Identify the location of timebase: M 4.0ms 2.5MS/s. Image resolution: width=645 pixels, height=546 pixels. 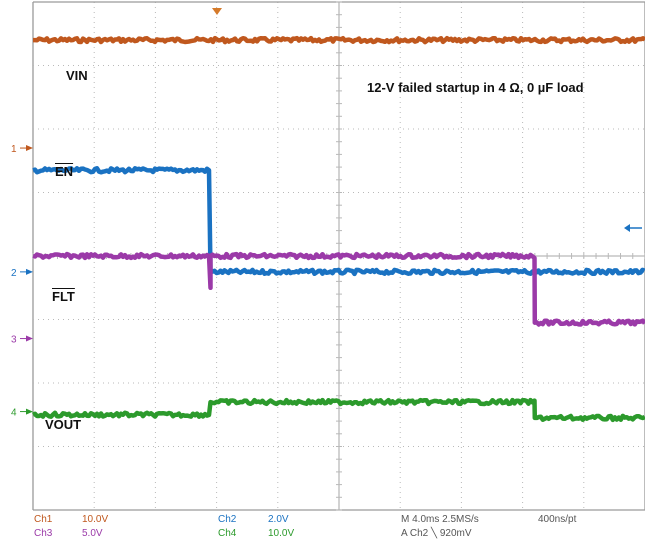
(440, 519).